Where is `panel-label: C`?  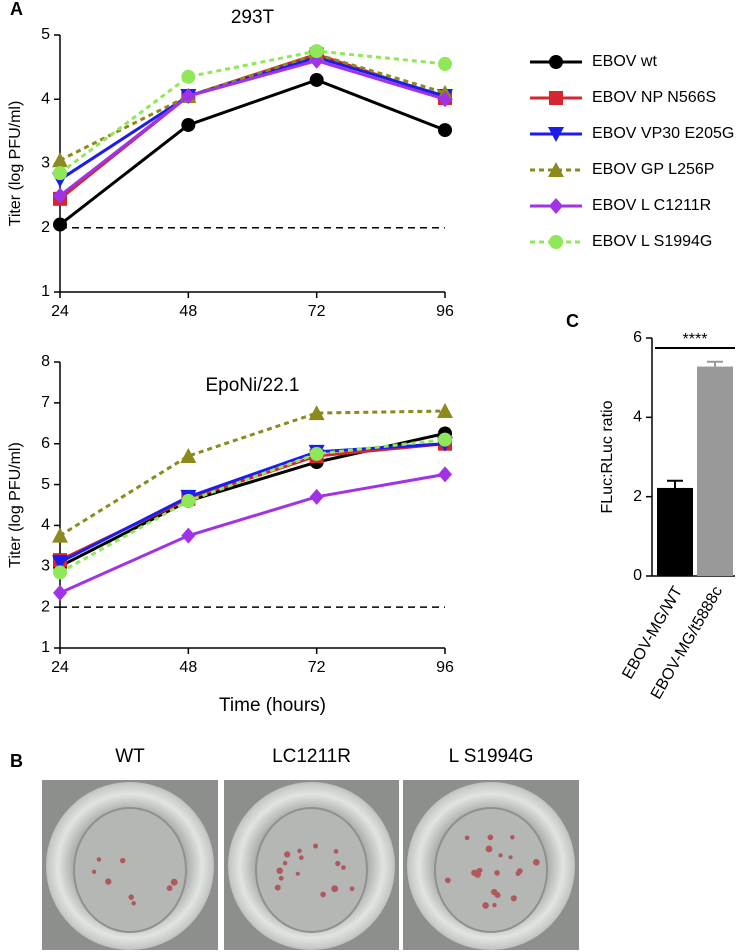 panel-label: C is located at coordinates (572, 321).